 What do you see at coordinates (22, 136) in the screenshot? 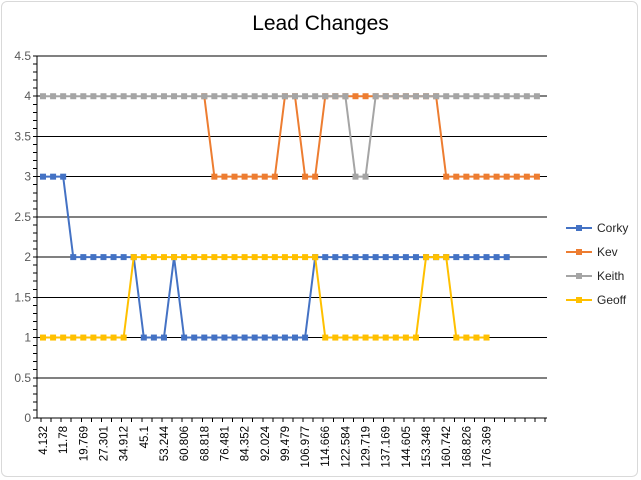
I see `y-tick-label: 3.5` at bounding box center [22, 136].